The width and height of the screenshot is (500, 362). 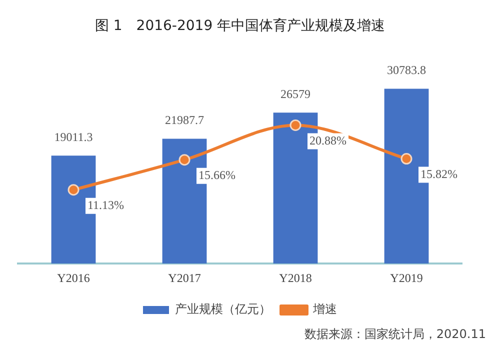 I want to click on legend-label: 增速, so click(x=324, y=309).